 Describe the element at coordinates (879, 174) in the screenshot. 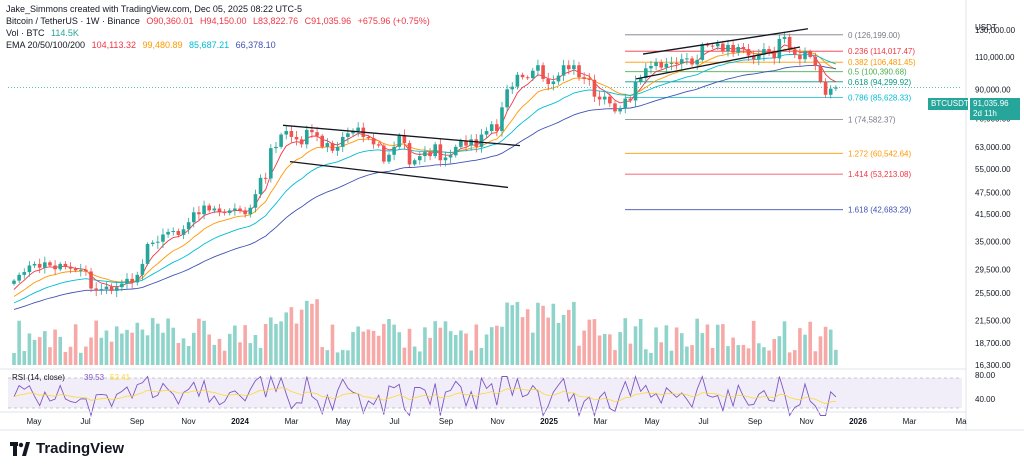

I see `fib-level-label: 1.414 (53,213.08)` at that location.